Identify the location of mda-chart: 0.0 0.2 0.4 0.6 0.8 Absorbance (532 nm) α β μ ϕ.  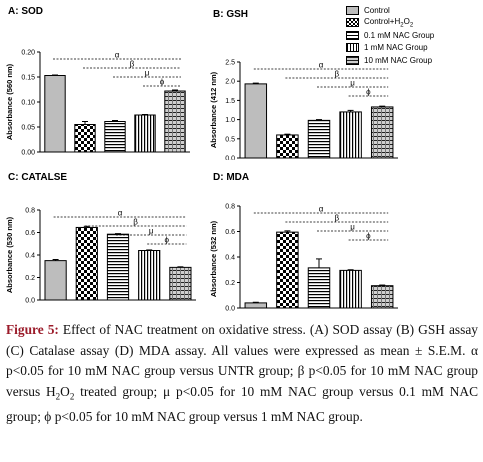
(303, 258).